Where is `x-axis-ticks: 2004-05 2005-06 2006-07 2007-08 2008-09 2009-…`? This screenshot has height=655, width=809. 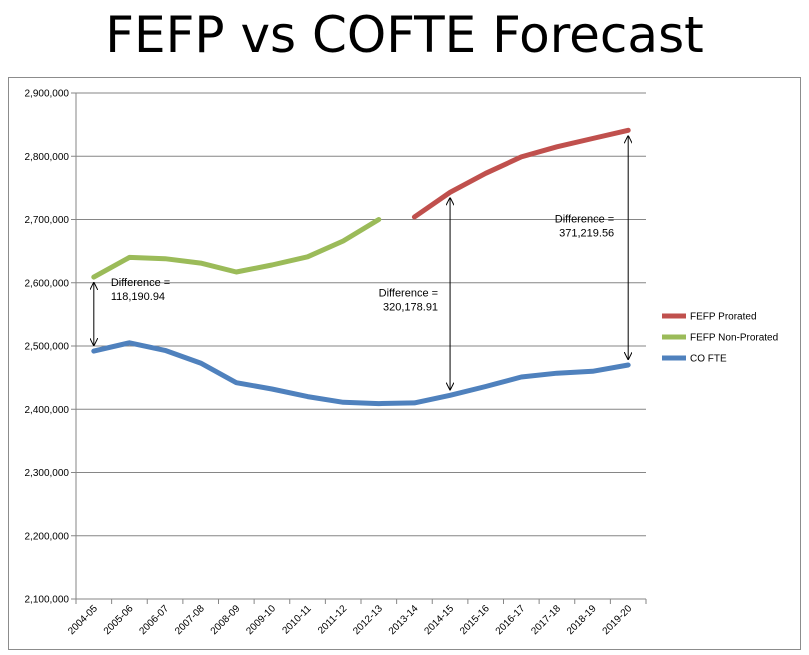
x-axis-ticks: 2004-05 2005-06 2006-07 2007-08 2008-09 2009-… is located at coordinates (356, 618).